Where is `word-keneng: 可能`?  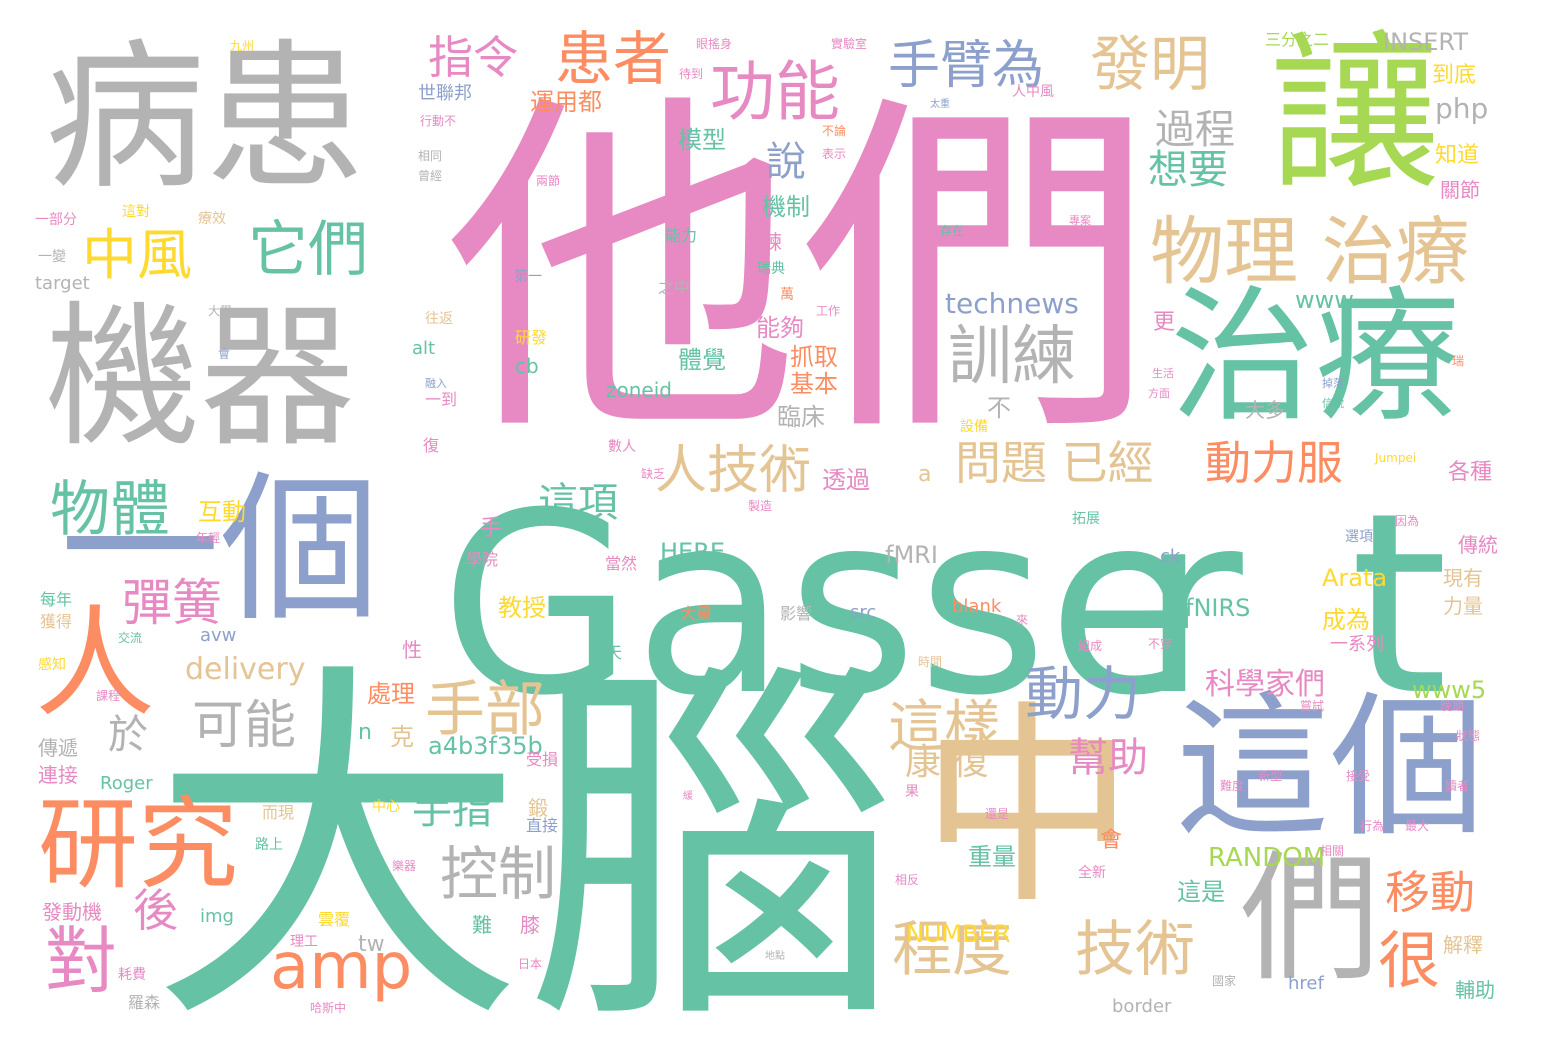 word-keneng: 可能 is located at coordinates (244, 726).